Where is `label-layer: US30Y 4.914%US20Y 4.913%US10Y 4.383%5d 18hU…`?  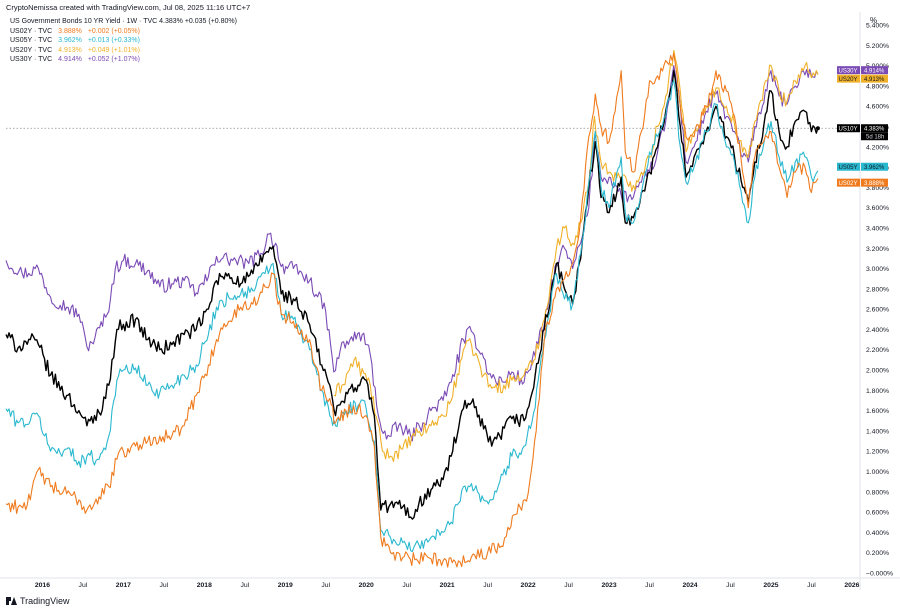 label-layer: US30Y 4.914%US20Y 4.913%US10Y 4.383%5d 18hU… is located at coordinates (862, 126).